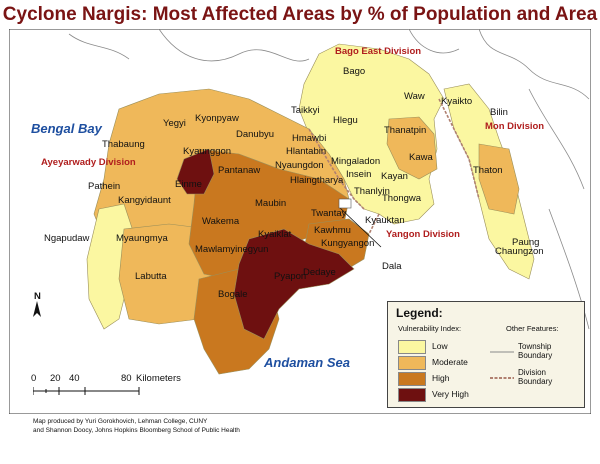 The height and width of the screenshot is (464, 600). I want to click on township-label: Mawlamyinegyun, so click(232, 249).